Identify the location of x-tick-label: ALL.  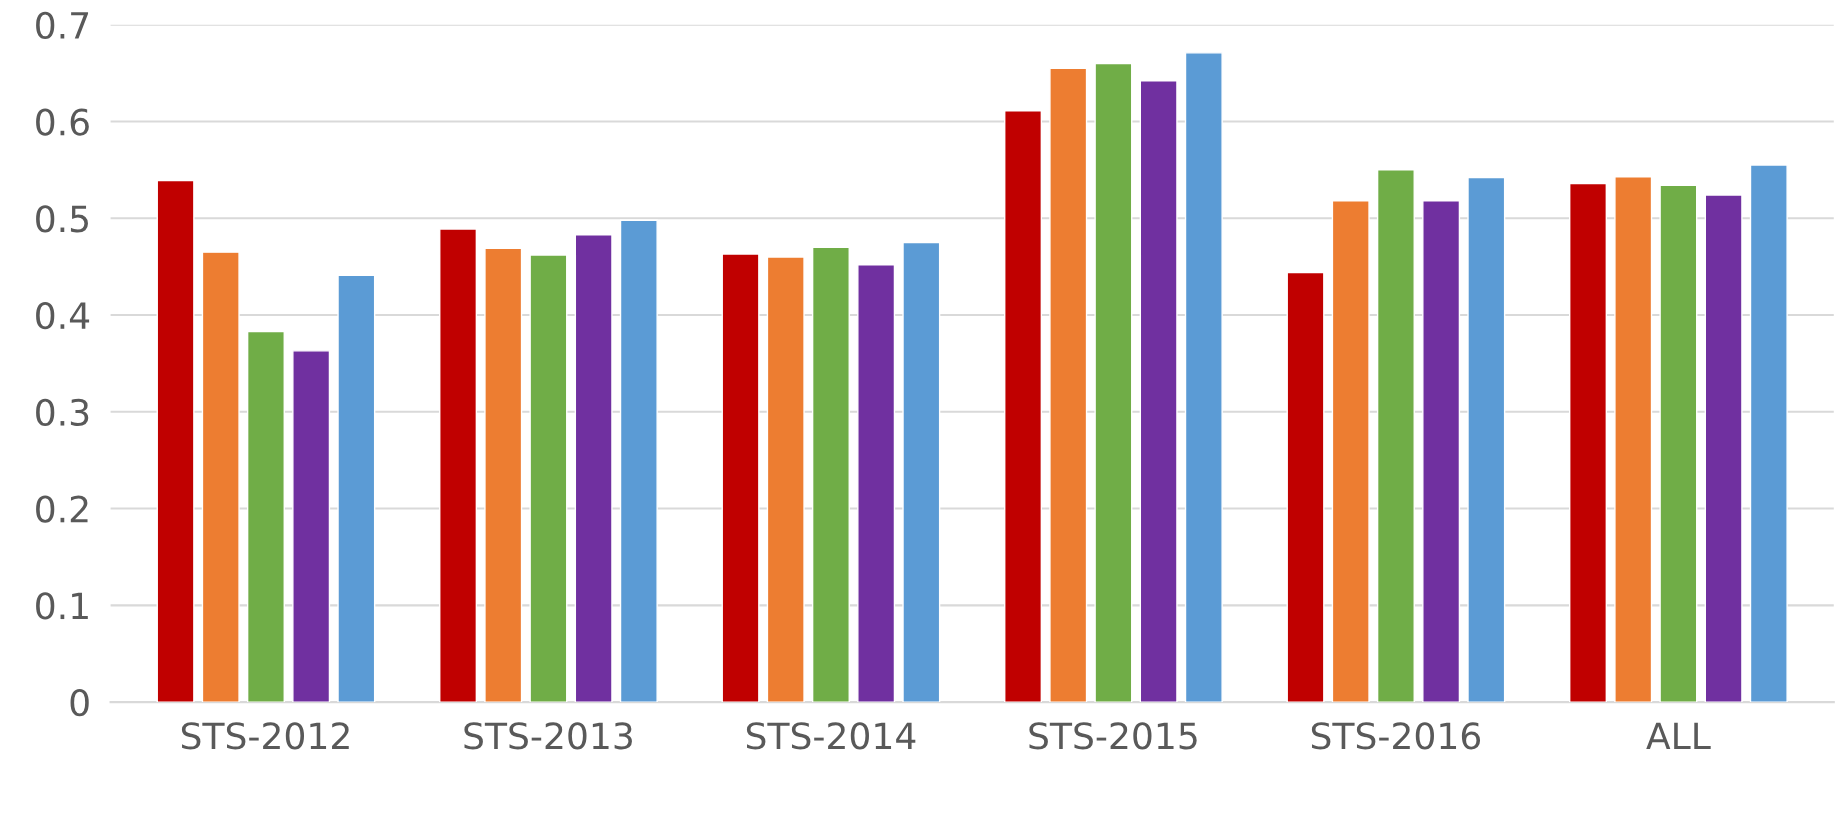
(1678, 735).